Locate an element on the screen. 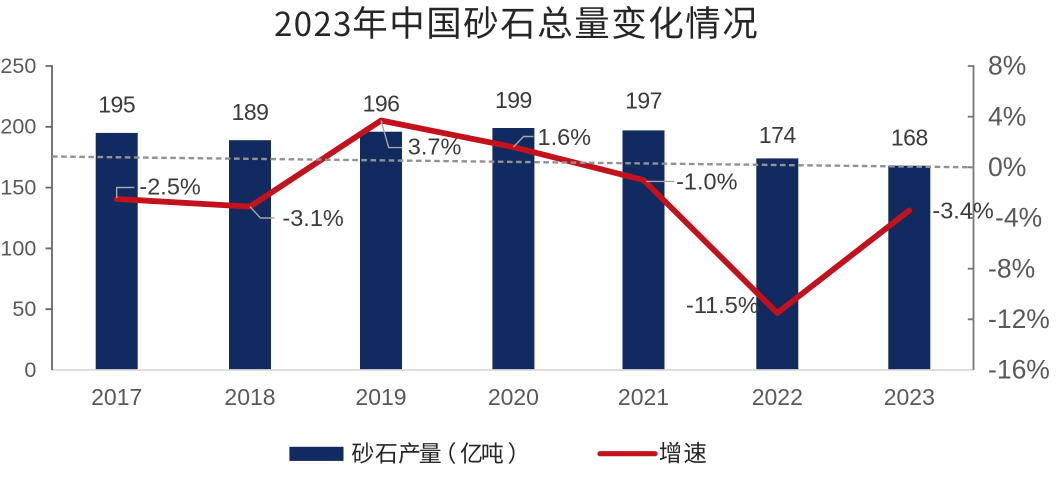 This screenshot has width=1063, height=478. svg-text: 50 is located at coordinates (24, 309).